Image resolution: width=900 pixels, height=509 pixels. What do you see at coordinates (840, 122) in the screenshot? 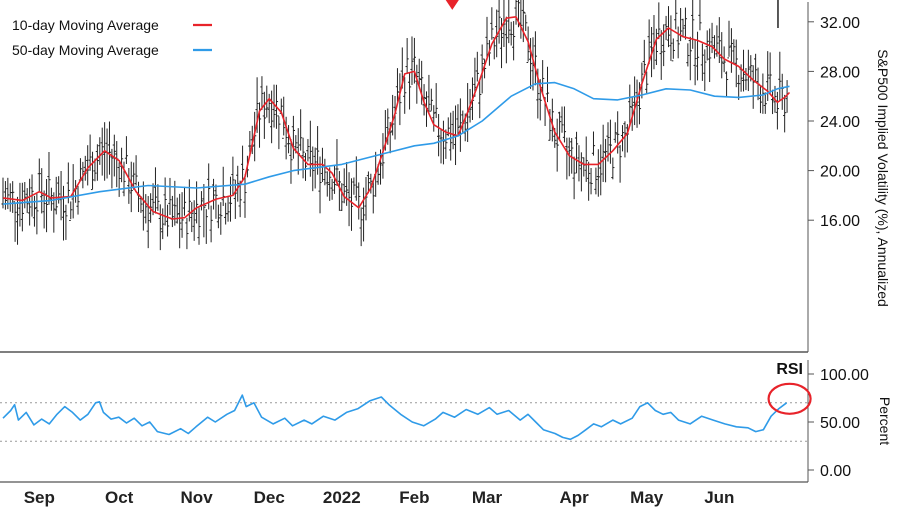
I see `y-tick-label: 24.00` at bounding box center [840, 122].